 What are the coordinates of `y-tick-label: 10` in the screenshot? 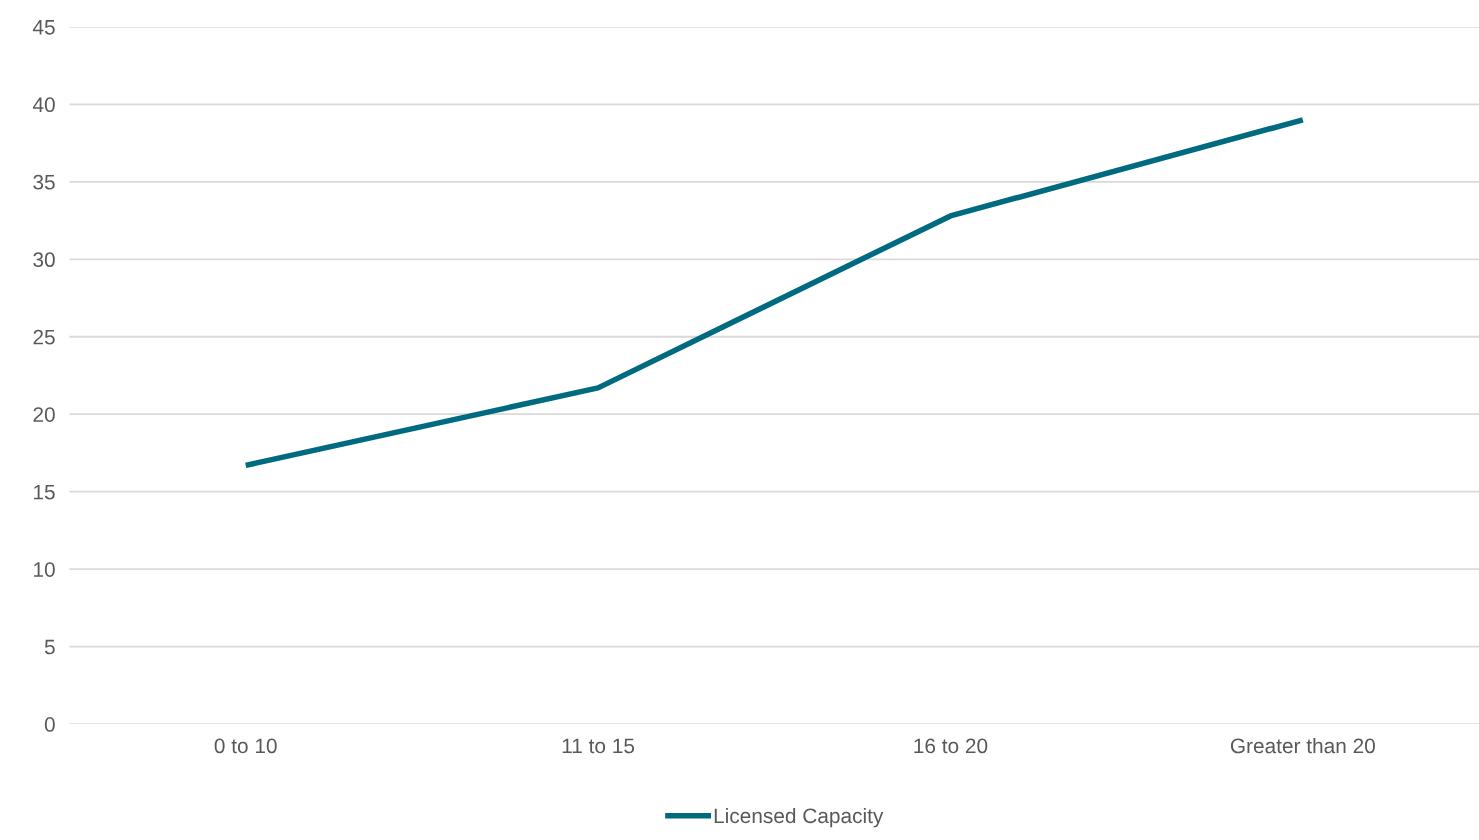 It's located at (44, 569).